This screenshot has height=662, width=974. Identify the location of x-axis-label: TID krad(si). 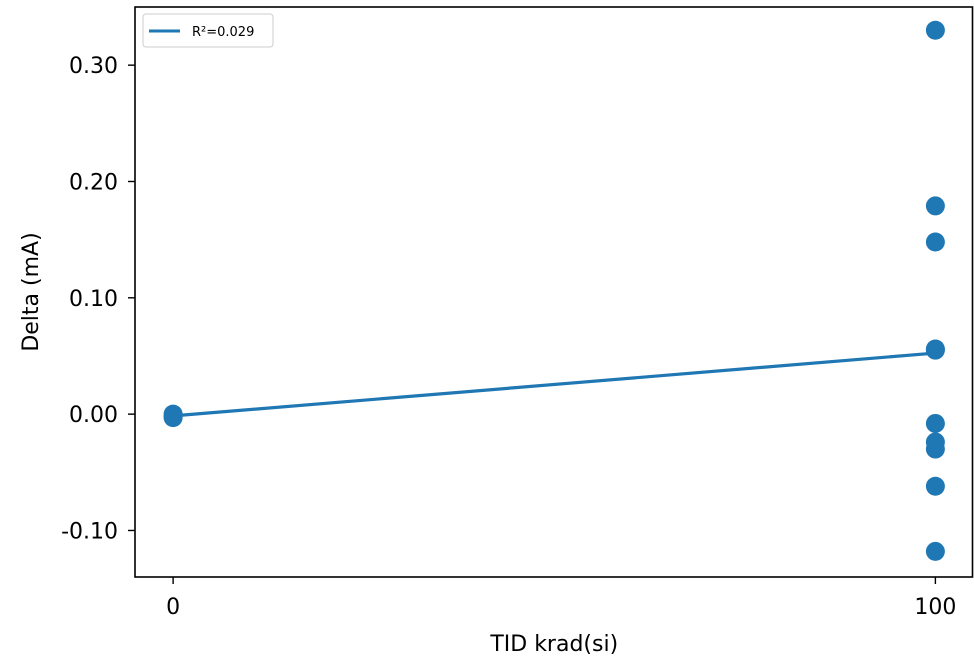
(553, 644).